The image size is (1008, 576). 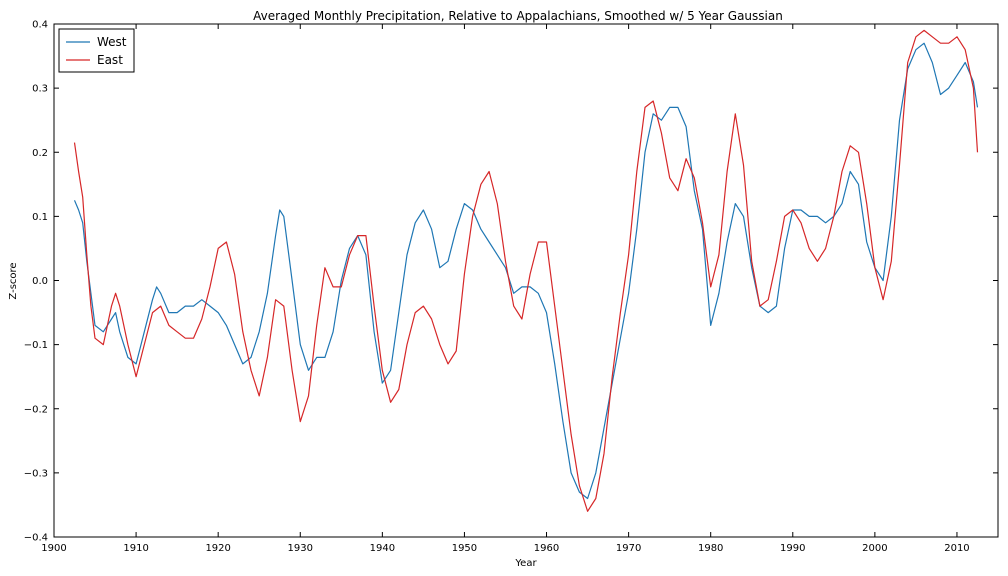 I want to click on x-tick-label: 1990, so click(x=792, y=548).